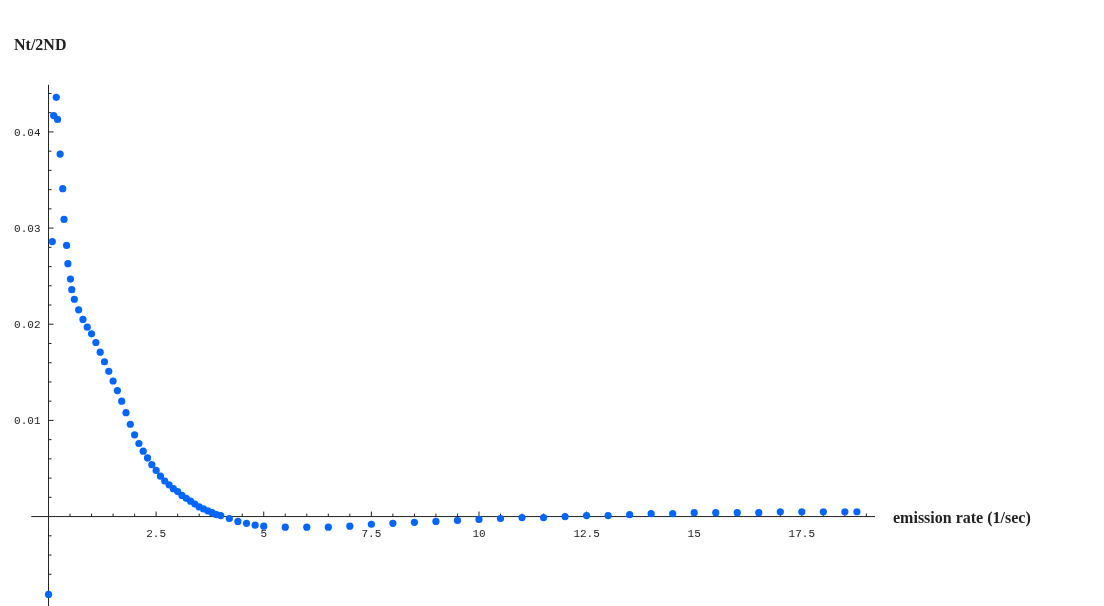 This screenshot has height=606, width=1104. What do you see at coordinates (586, 533) in the screenshot?
I see `x-tick-label: 12.5` at bounding box center [586, 533].